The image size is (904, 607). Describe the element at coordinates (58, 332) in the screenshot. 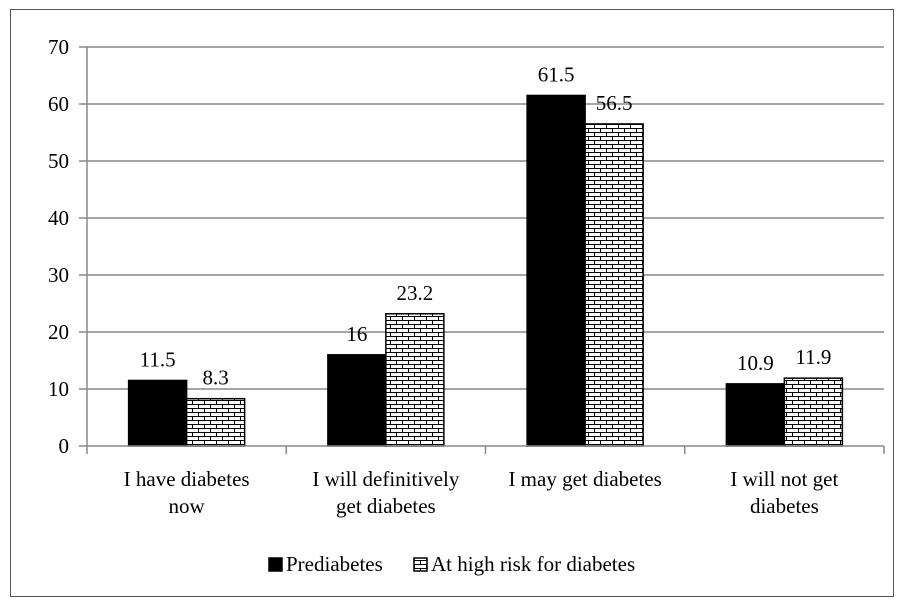

I see `y-tick-label: 20` at that location.